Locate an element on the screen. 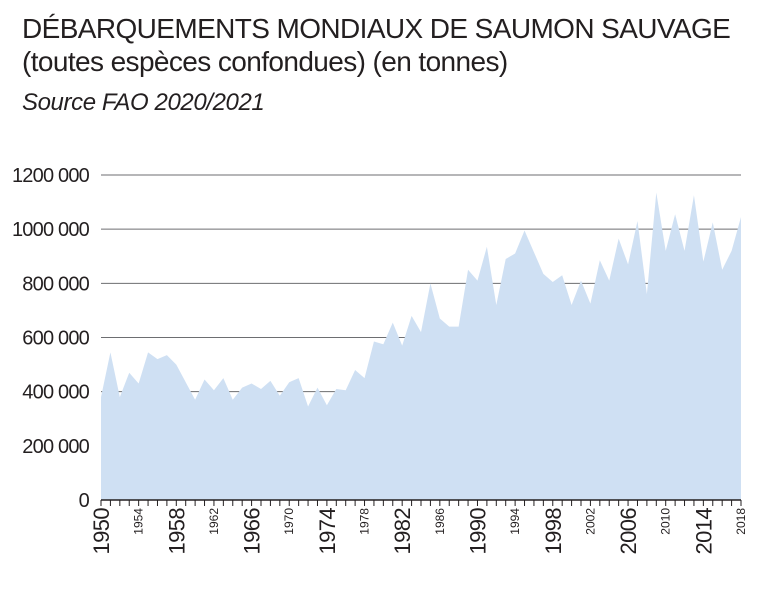  y-tick-label: 1200 000 is located at coordinates (51, 176).